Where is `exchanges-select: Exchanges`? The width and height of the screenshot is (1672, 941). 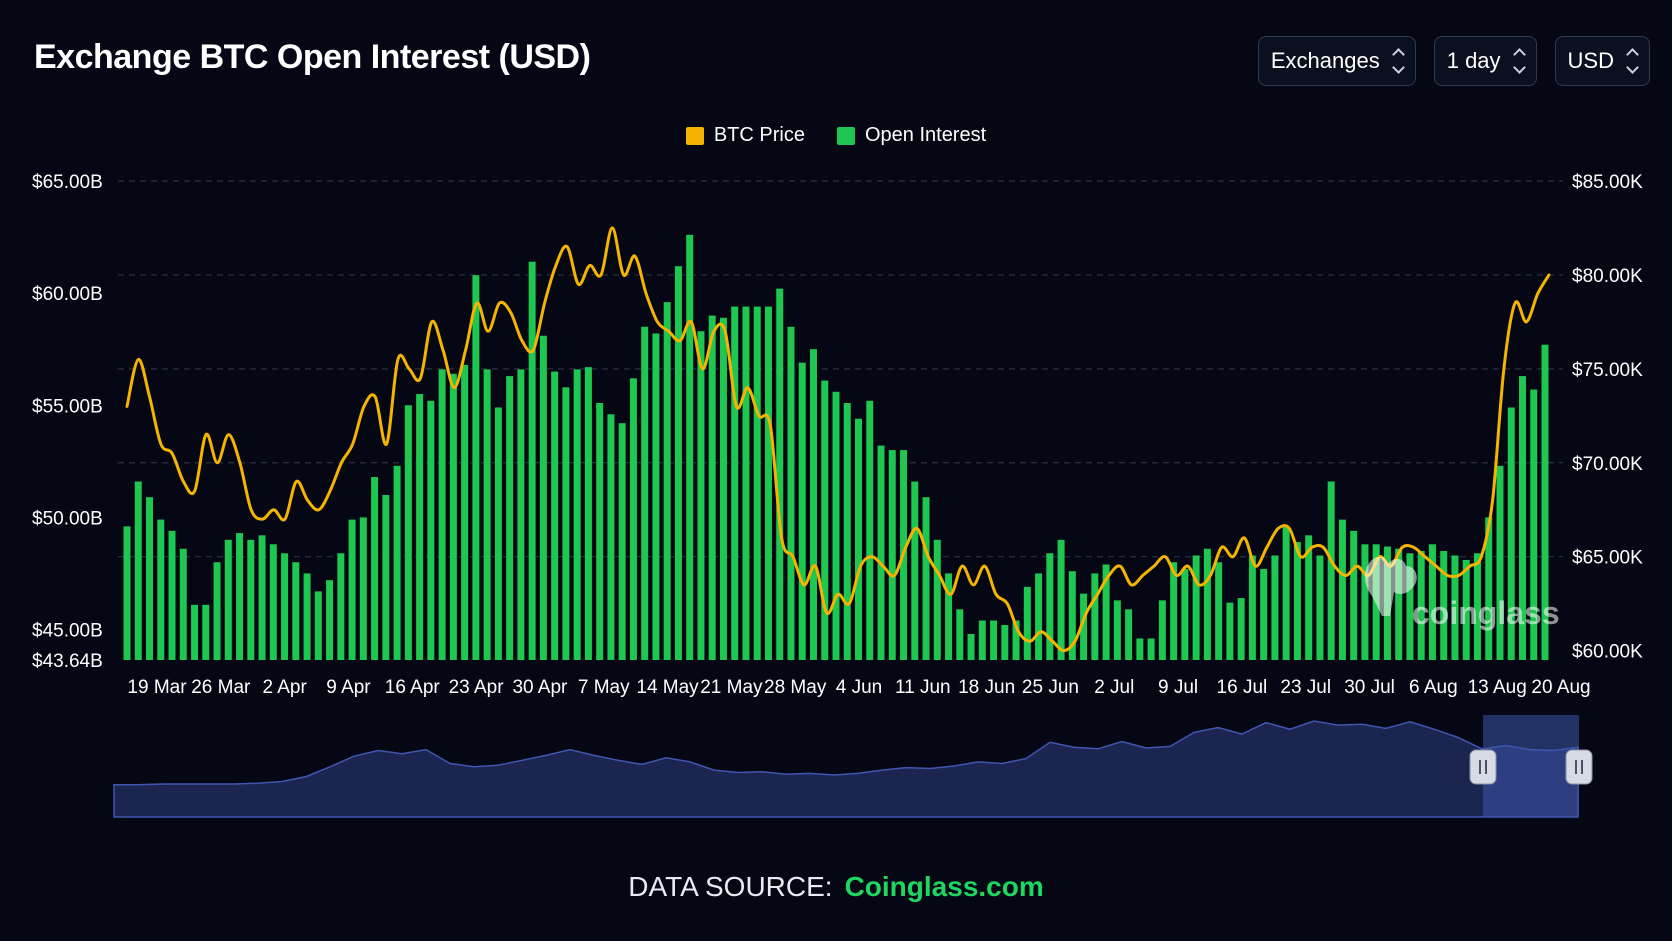 exchanges-select: Exchanges is located at coordinates (1336, 61).